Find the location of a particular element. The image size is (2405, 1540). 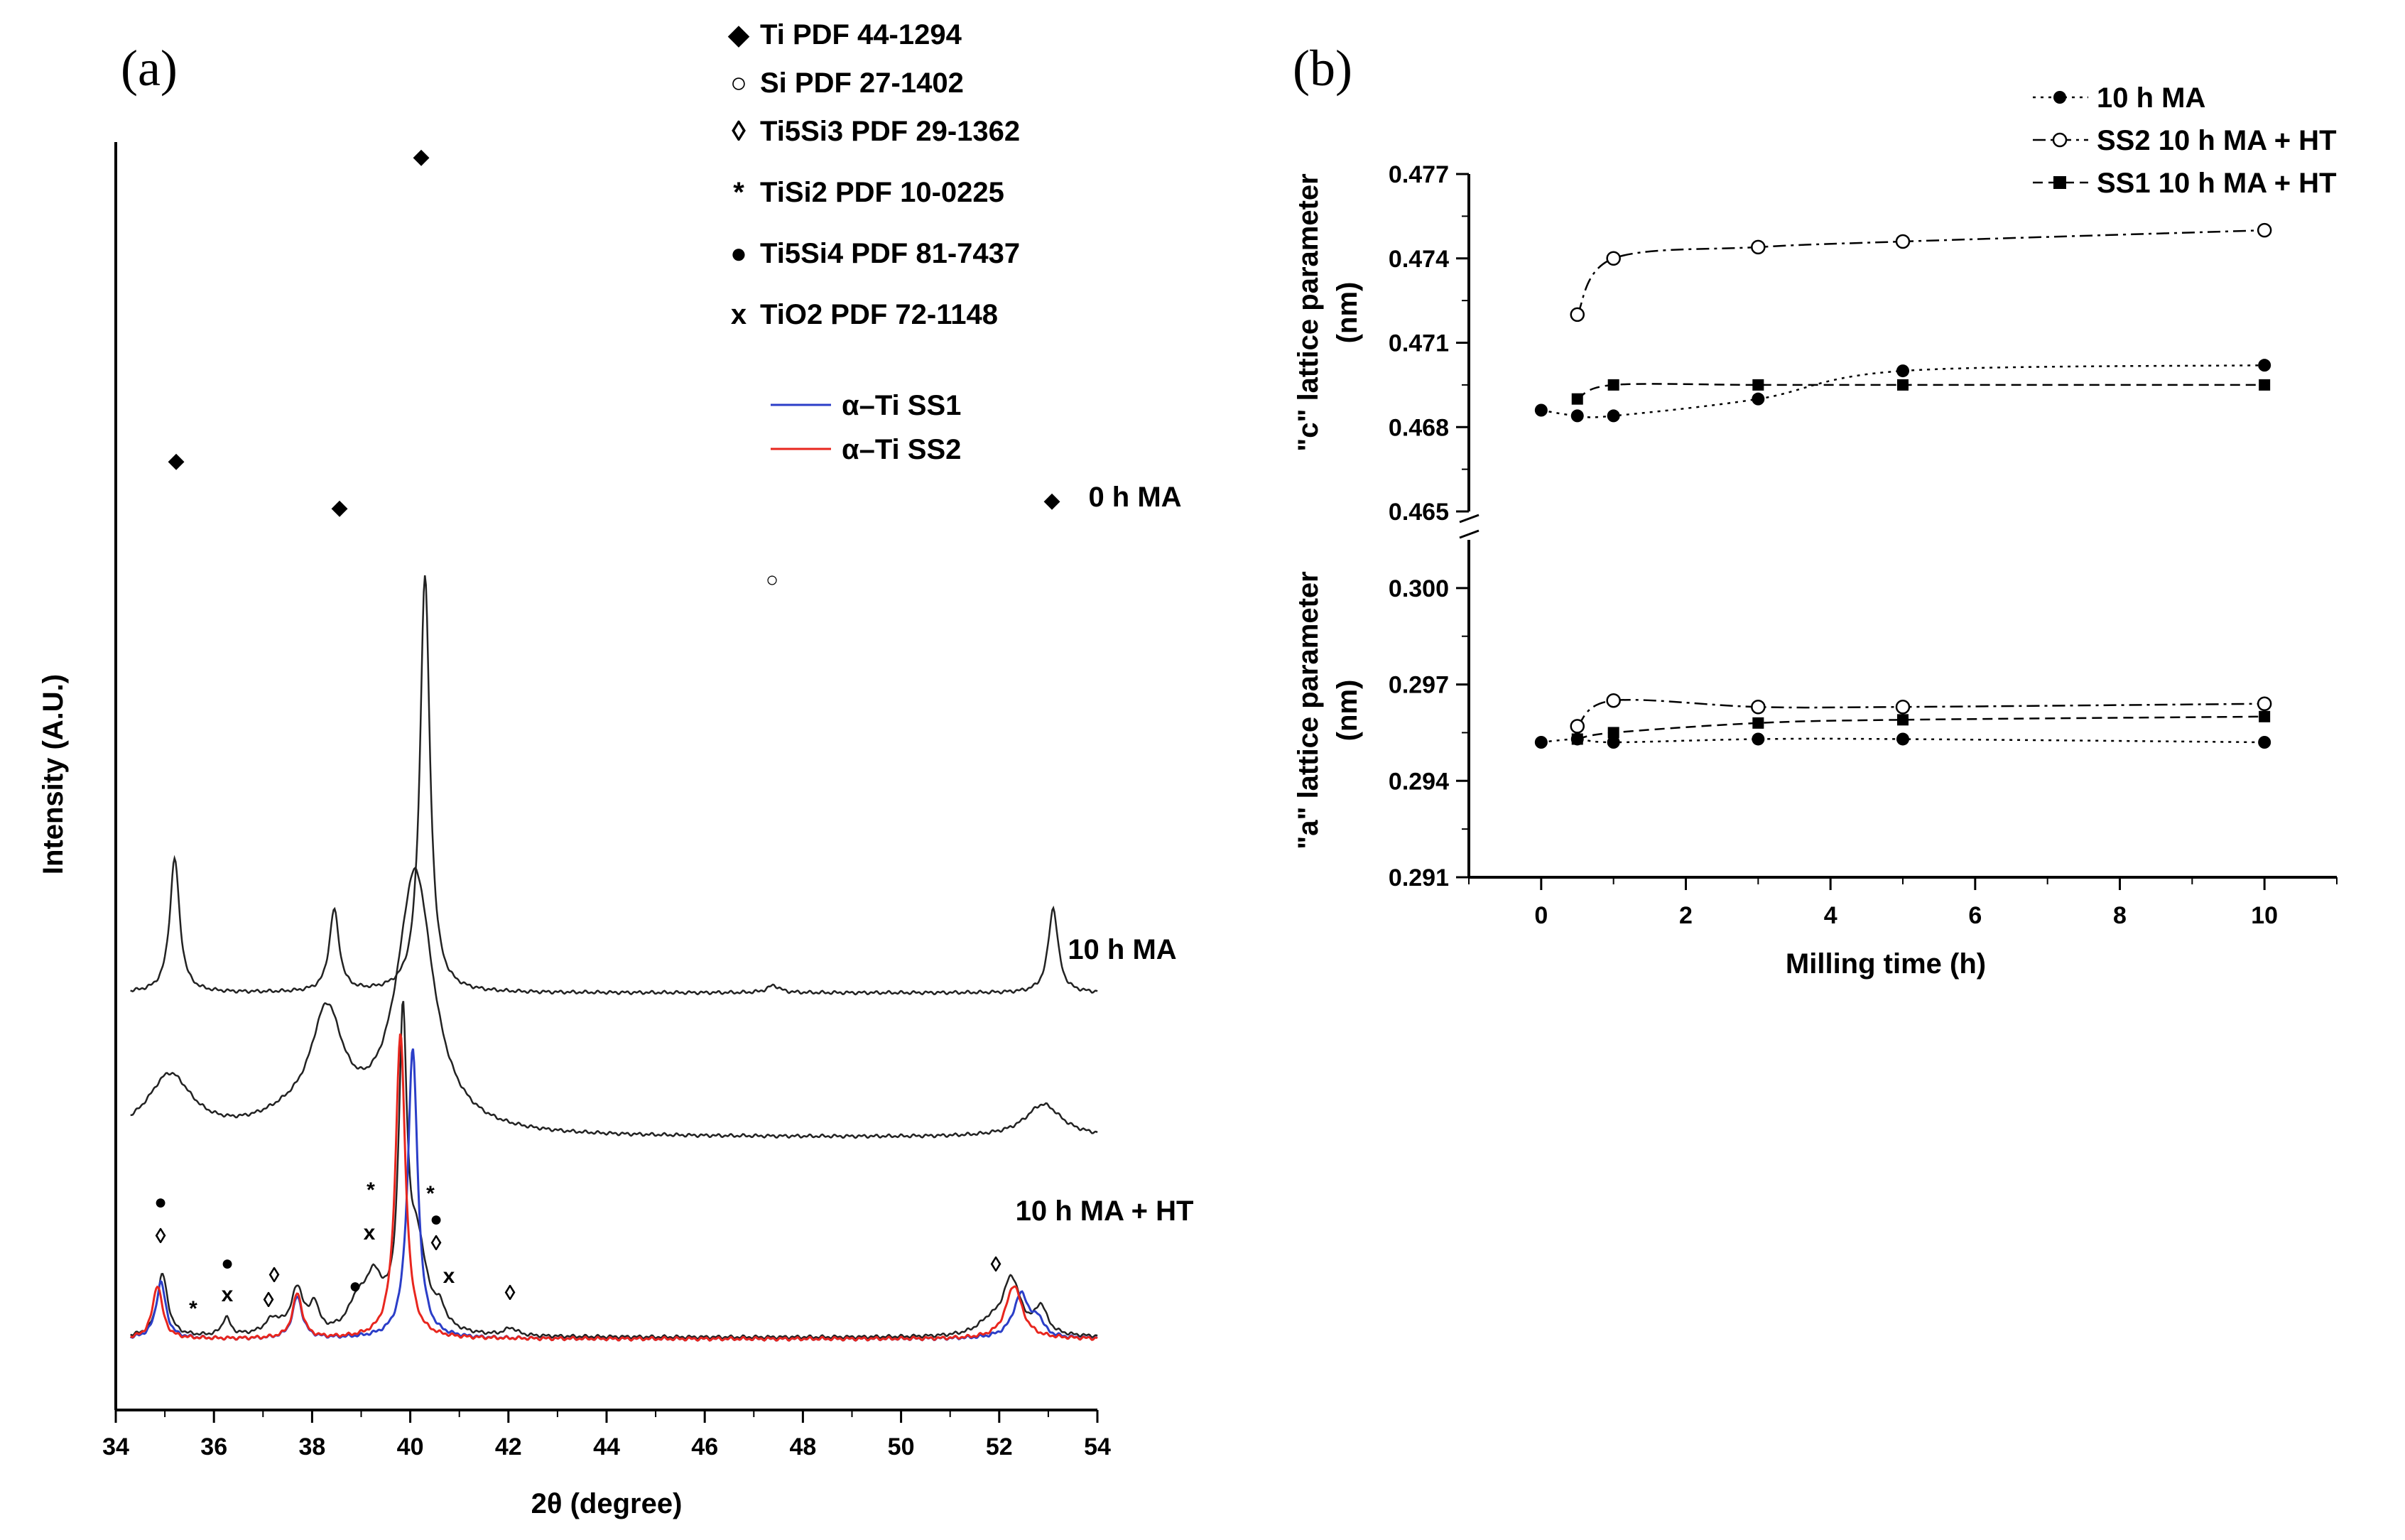

marker-si-icon: ○ is located at coordinates (772, 580).